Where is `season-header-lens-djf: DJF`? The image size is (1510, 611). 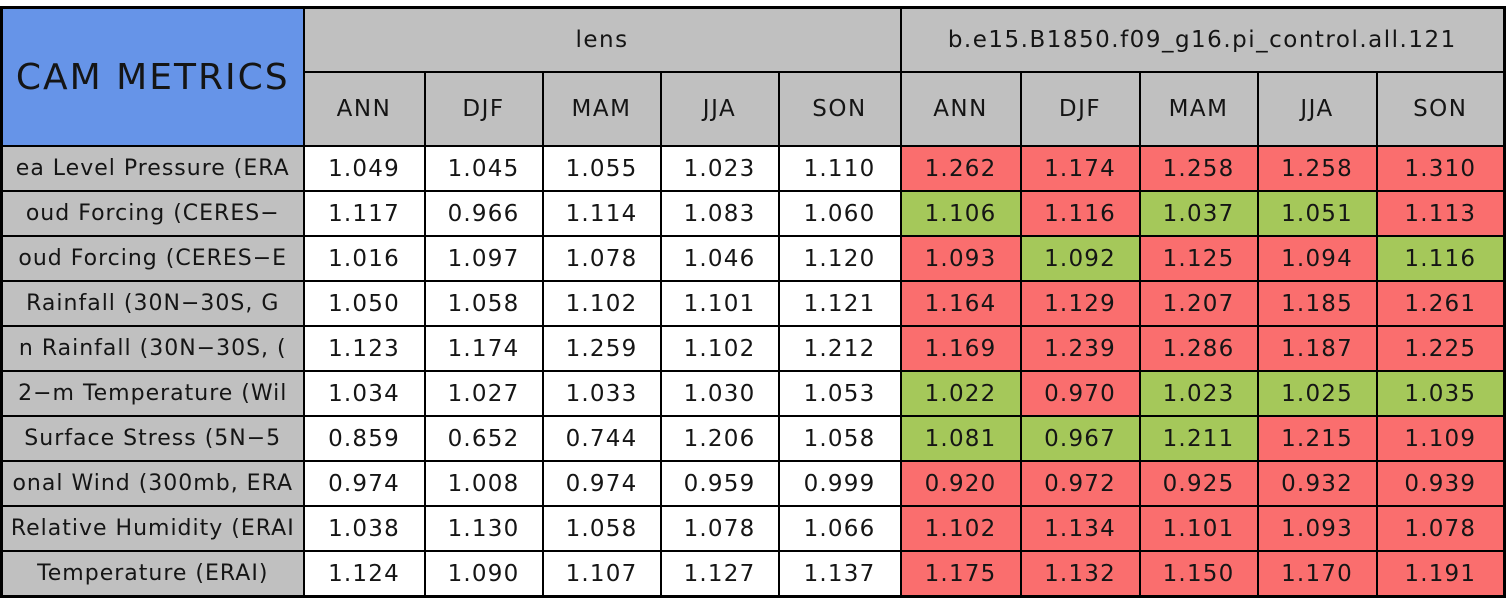
season-header-lens-djf: DJF is located at coordinates (483, 109).